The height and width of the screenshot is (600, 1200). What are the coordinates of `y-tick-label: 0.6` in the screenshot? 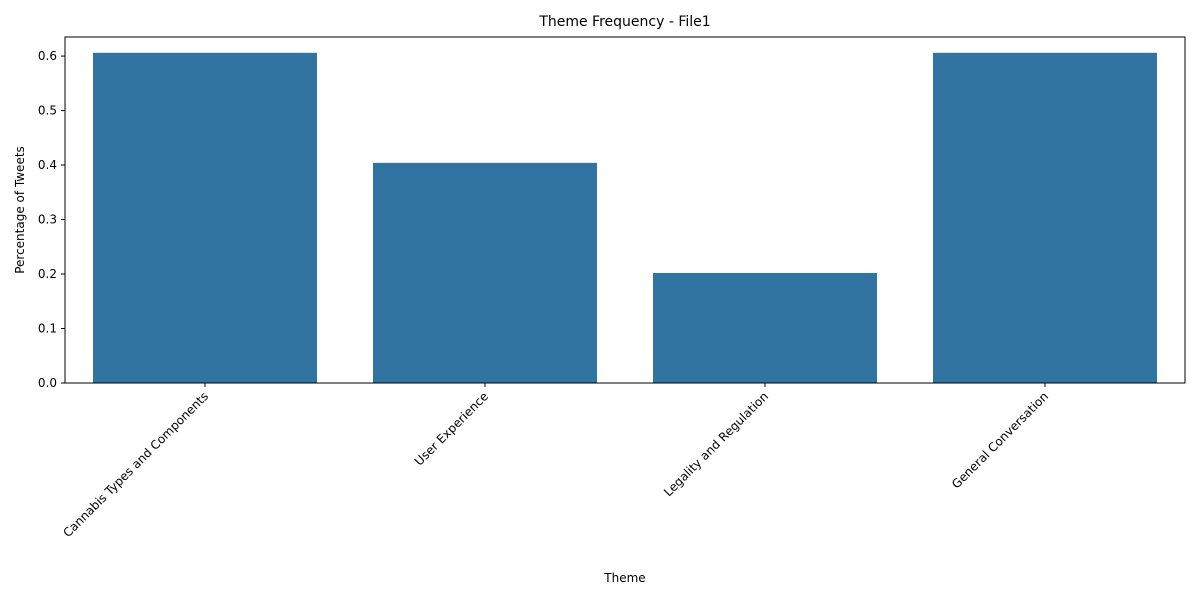 It's located at (47, 56).